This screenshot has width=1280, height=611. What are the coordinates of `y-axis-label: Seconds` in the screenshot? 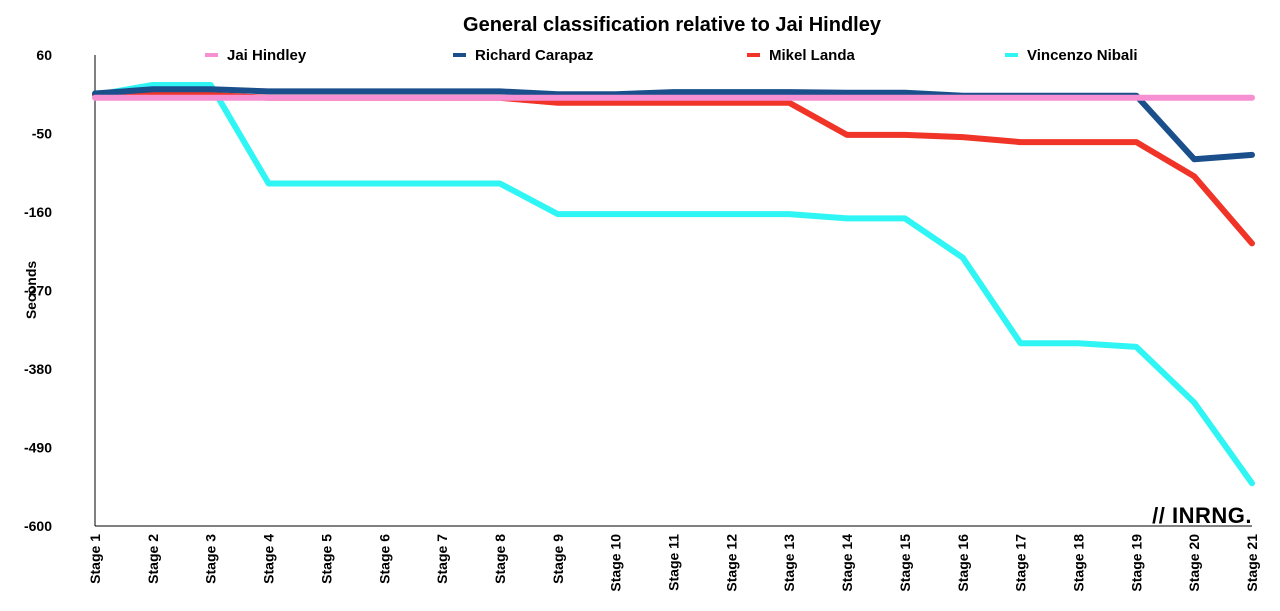 It's located at (31, 290).